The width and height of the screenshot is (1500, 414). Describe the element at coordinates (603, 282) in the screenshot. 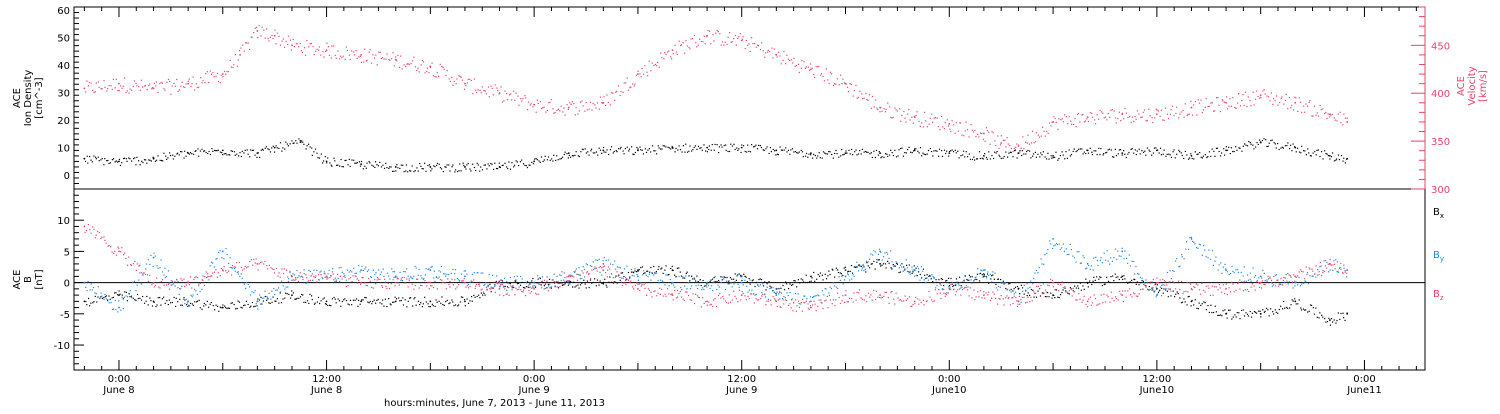

I see `bx-point` at that location.